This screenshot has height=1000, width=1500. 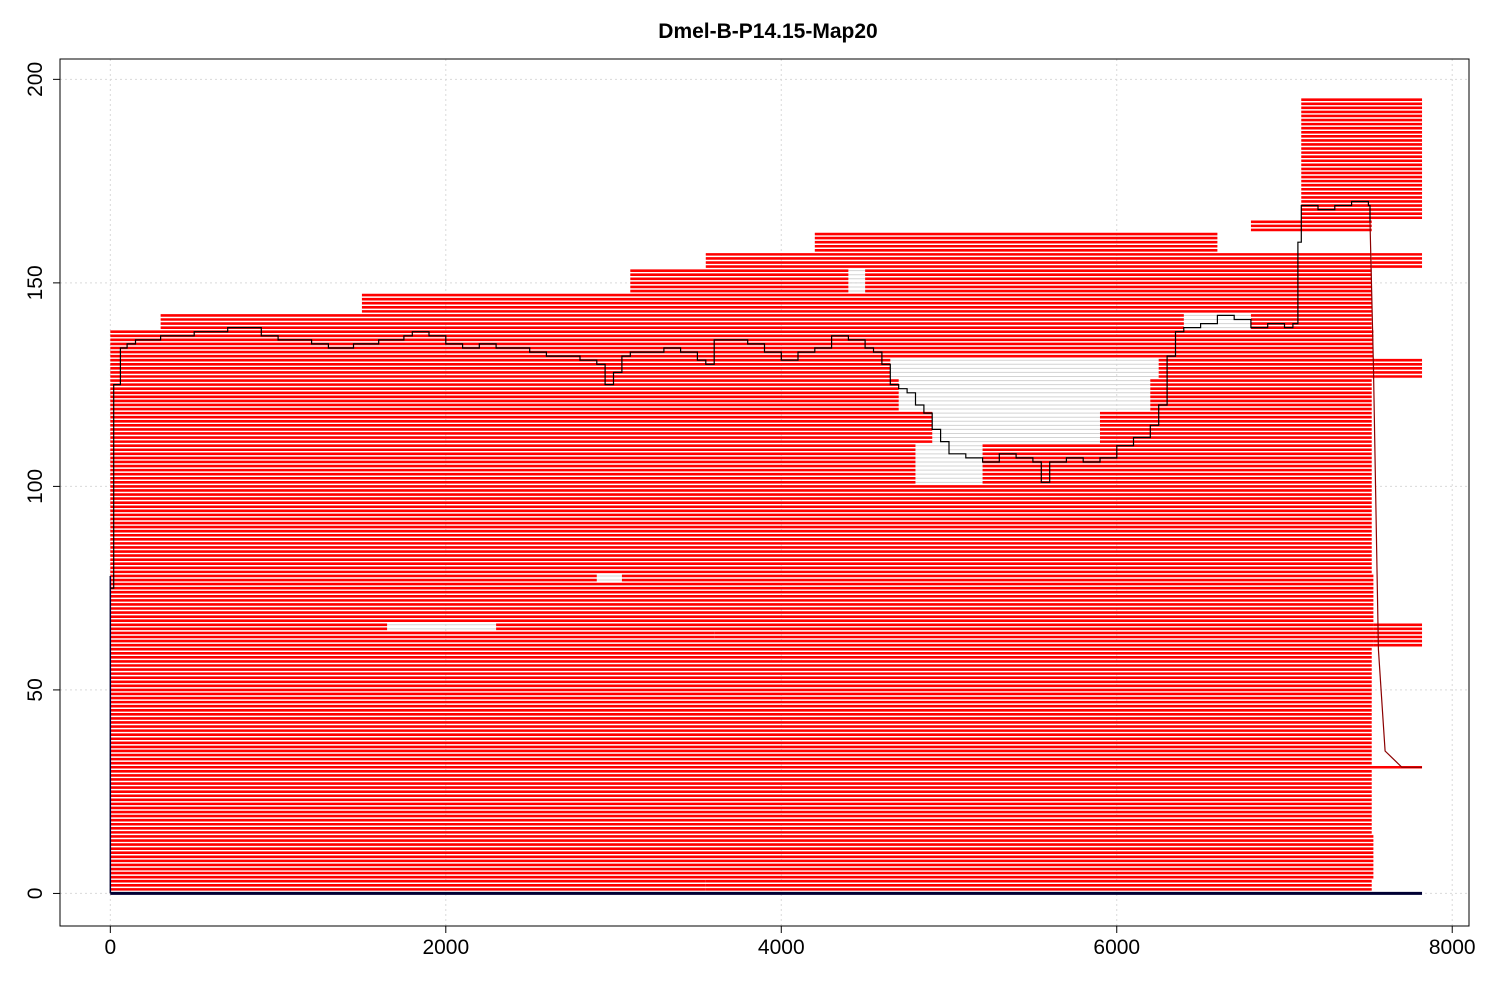 What do you see at coordinates (1452, 947) in the screenshot?
I see `x-tick-label: 8000` at bounding box center [1452, 947].